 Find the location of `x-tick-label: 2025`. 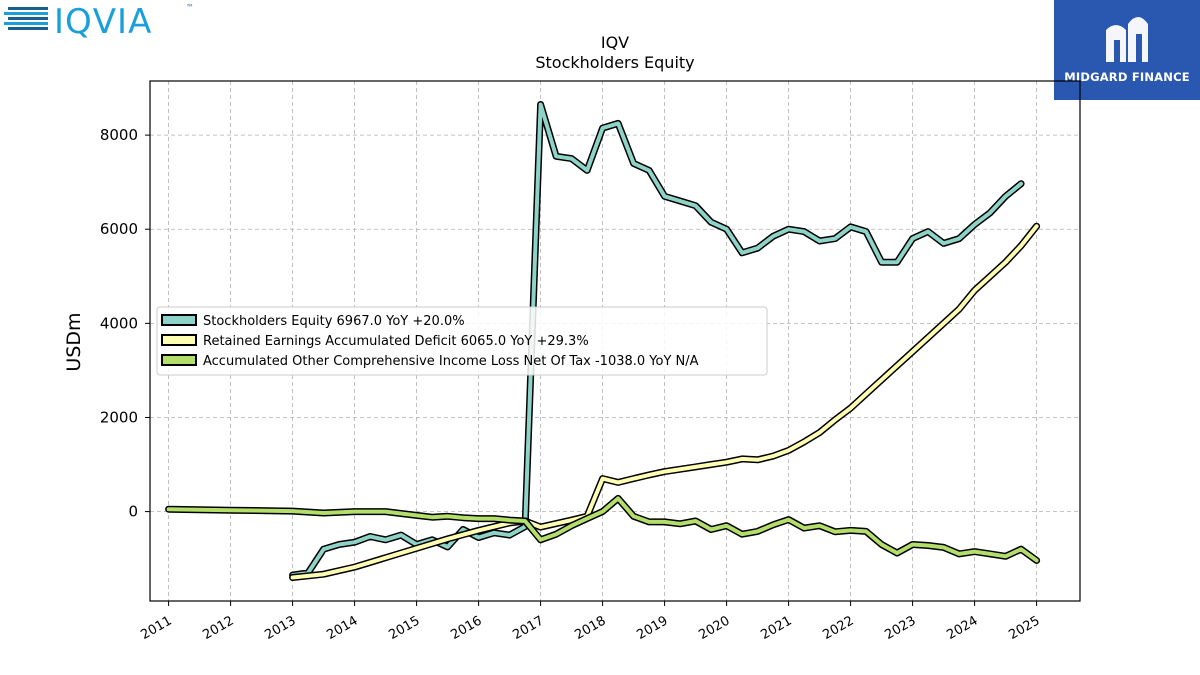

x-tick-label: 2025 is located at coordinates (1024, 628).